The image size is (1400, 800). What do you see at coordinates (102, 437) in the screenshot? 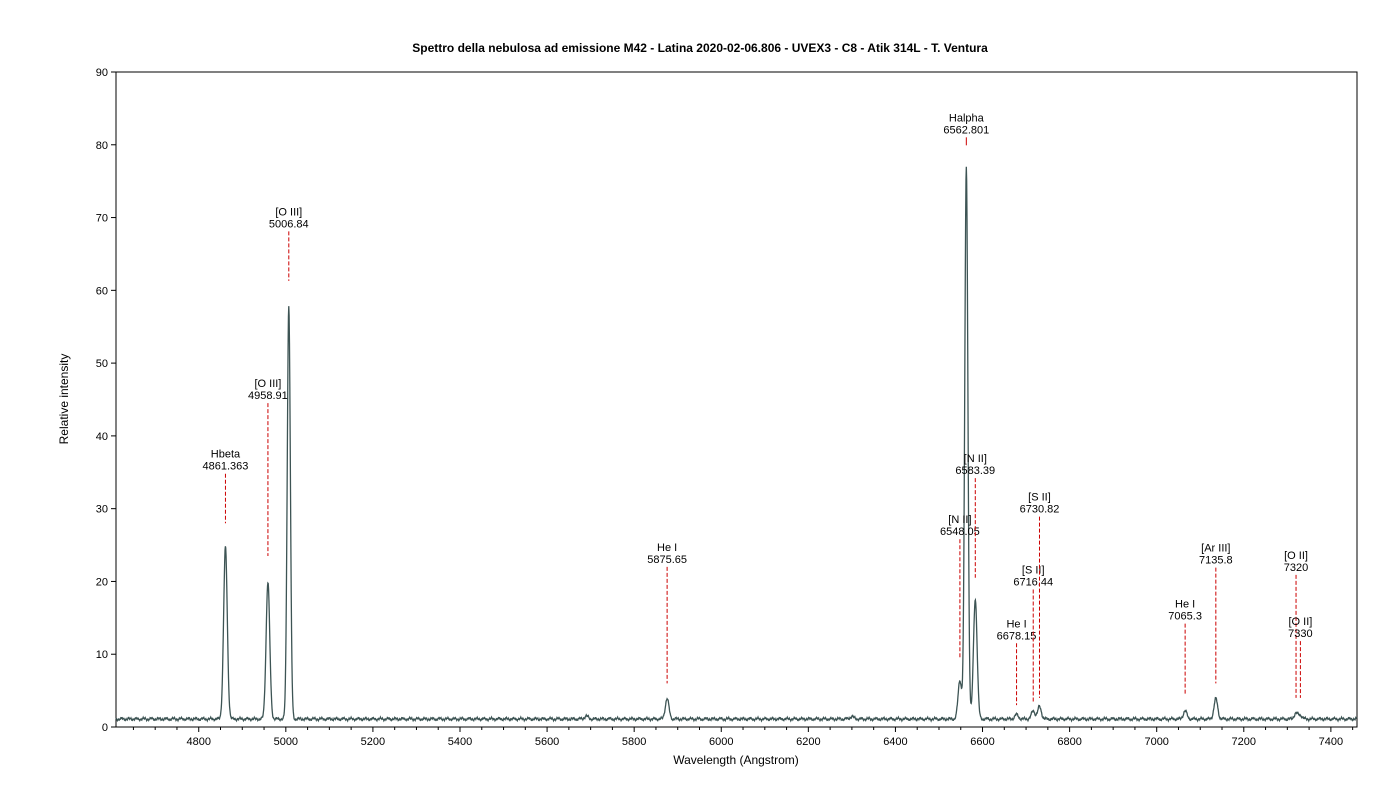
I see `y-tick-label: 40` at bounding box center [102, 437].